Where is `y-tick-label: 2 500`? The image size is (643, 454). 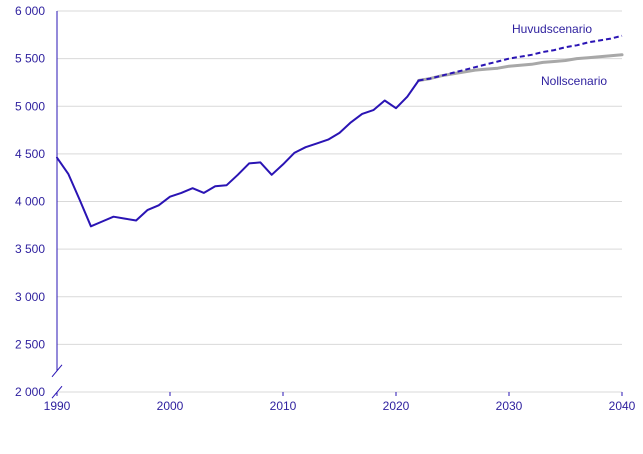 y-tick-label: 2 500 is located at coordinates (30, 344).